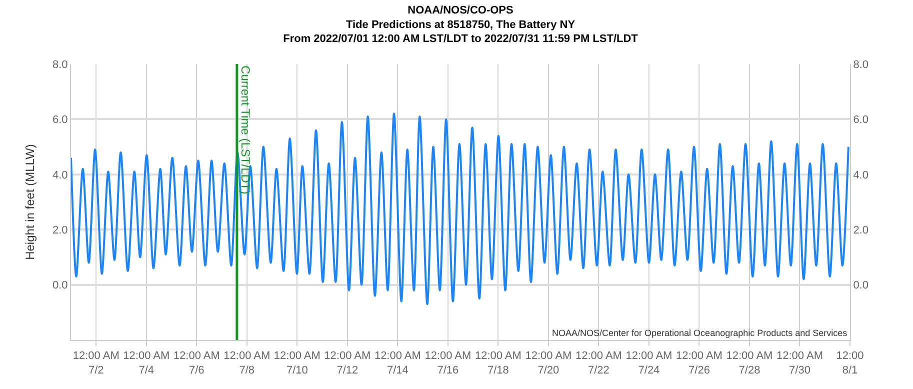 This screenshot has width=913, height=389. Describe the element at coordinates (60, 286) in the screenshot. I see `y-tick-label: 0.0` at that location.